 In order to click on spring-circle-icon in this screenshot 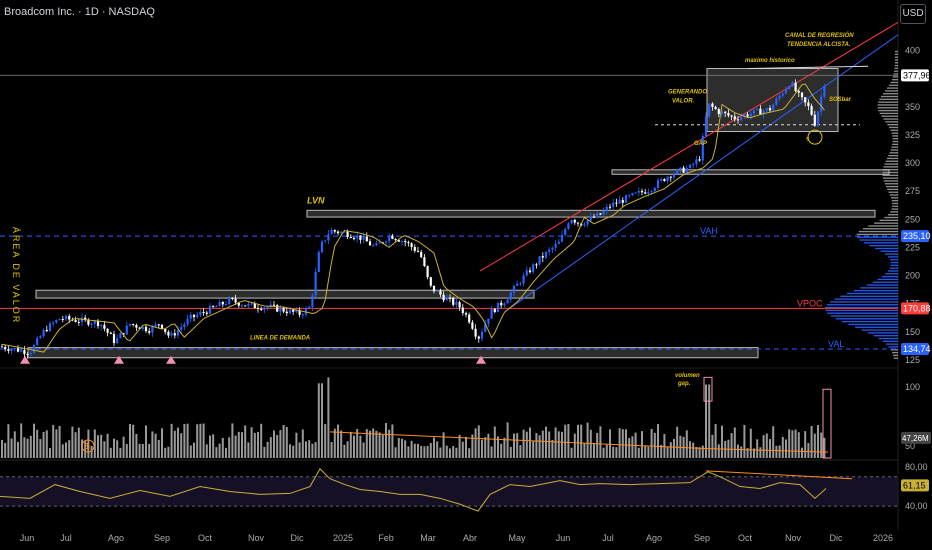, I will do `click(815, 137)`.